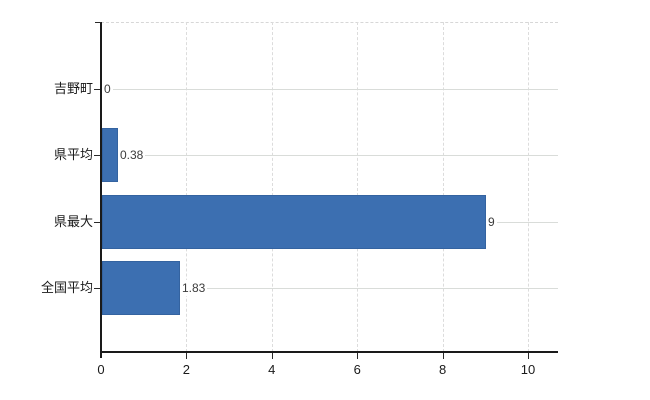 The width and height of the screenshot is (650, 400). What do you see at coordinates (101, 369) in the screenshot?
I see `x-tick-label: 0` at bounding box center [101, 369].